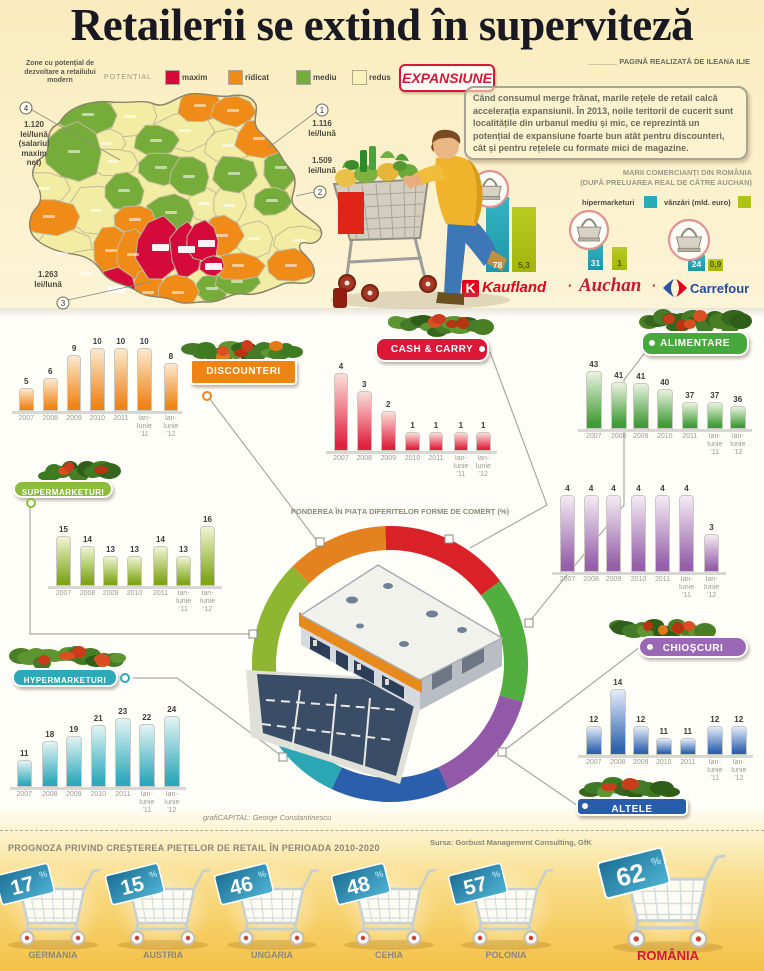 This screenshot has width=764, height=971. What do you see at coordinates (697, 264) in the screenshot?
I see `svg-text: 24` at bounding box center [697, 264].